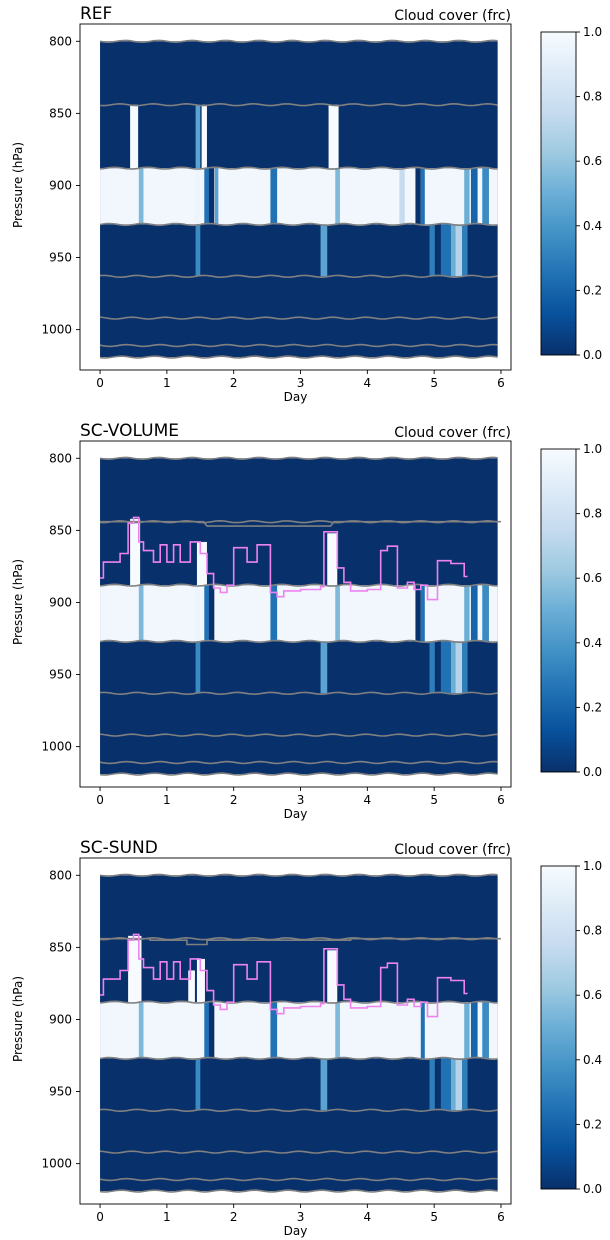  I want to click on y-tick-label: 950, so click(60, 675).